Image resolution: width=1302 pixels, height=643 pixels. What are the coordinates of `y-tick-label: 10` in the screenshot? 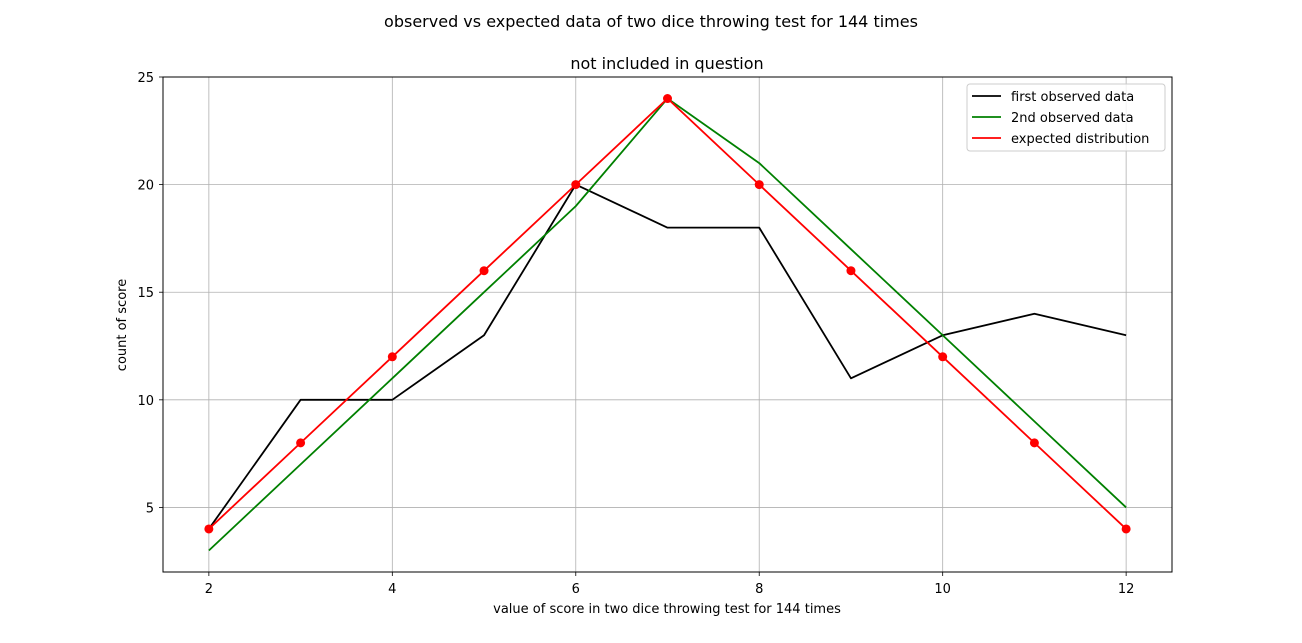 It's located at (145, 401).